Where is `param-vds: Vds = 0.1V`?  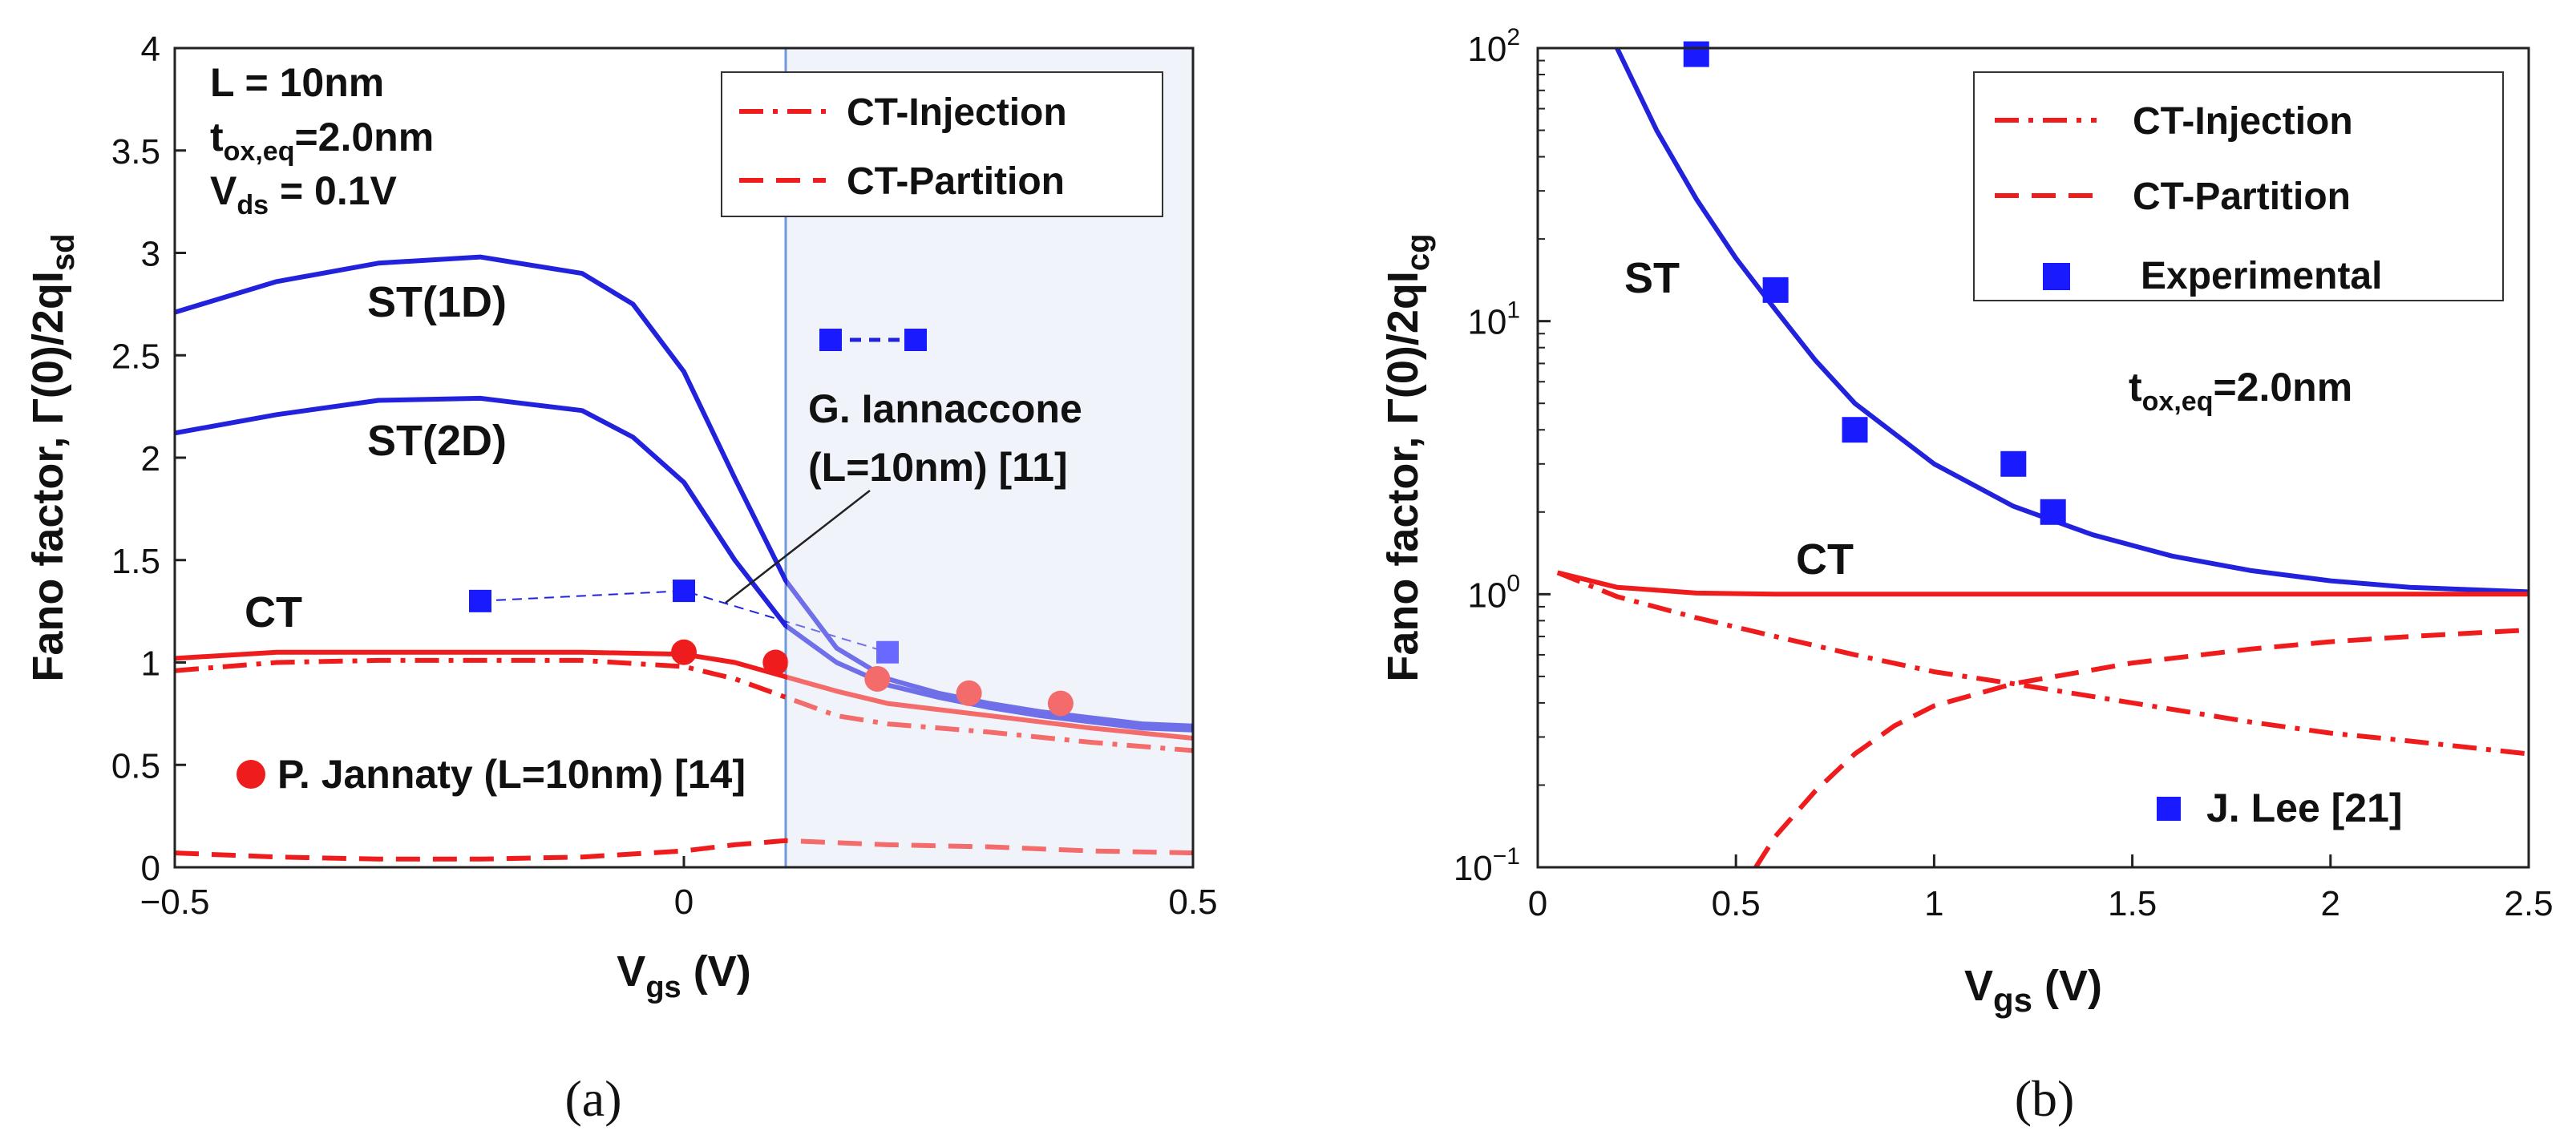 param-vds: Vds = 0.1V is located at coordinates (304, 194).